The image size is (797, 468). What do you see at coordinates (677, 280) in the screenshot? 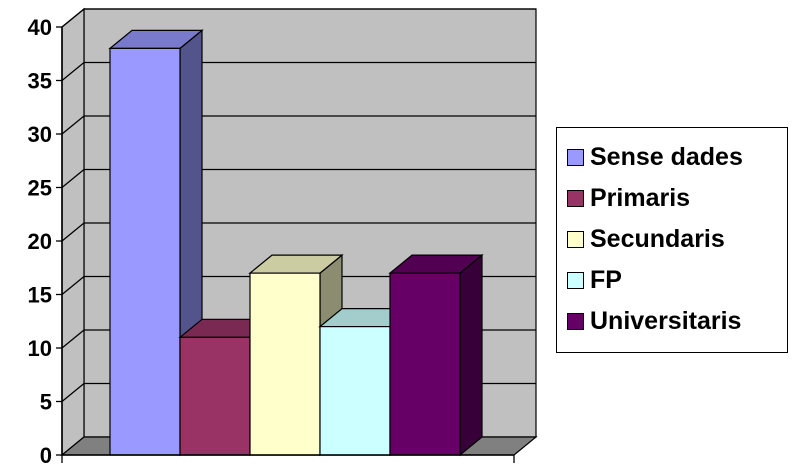
I see `legend-item-fp: FP` at bounding box center [677, 280].